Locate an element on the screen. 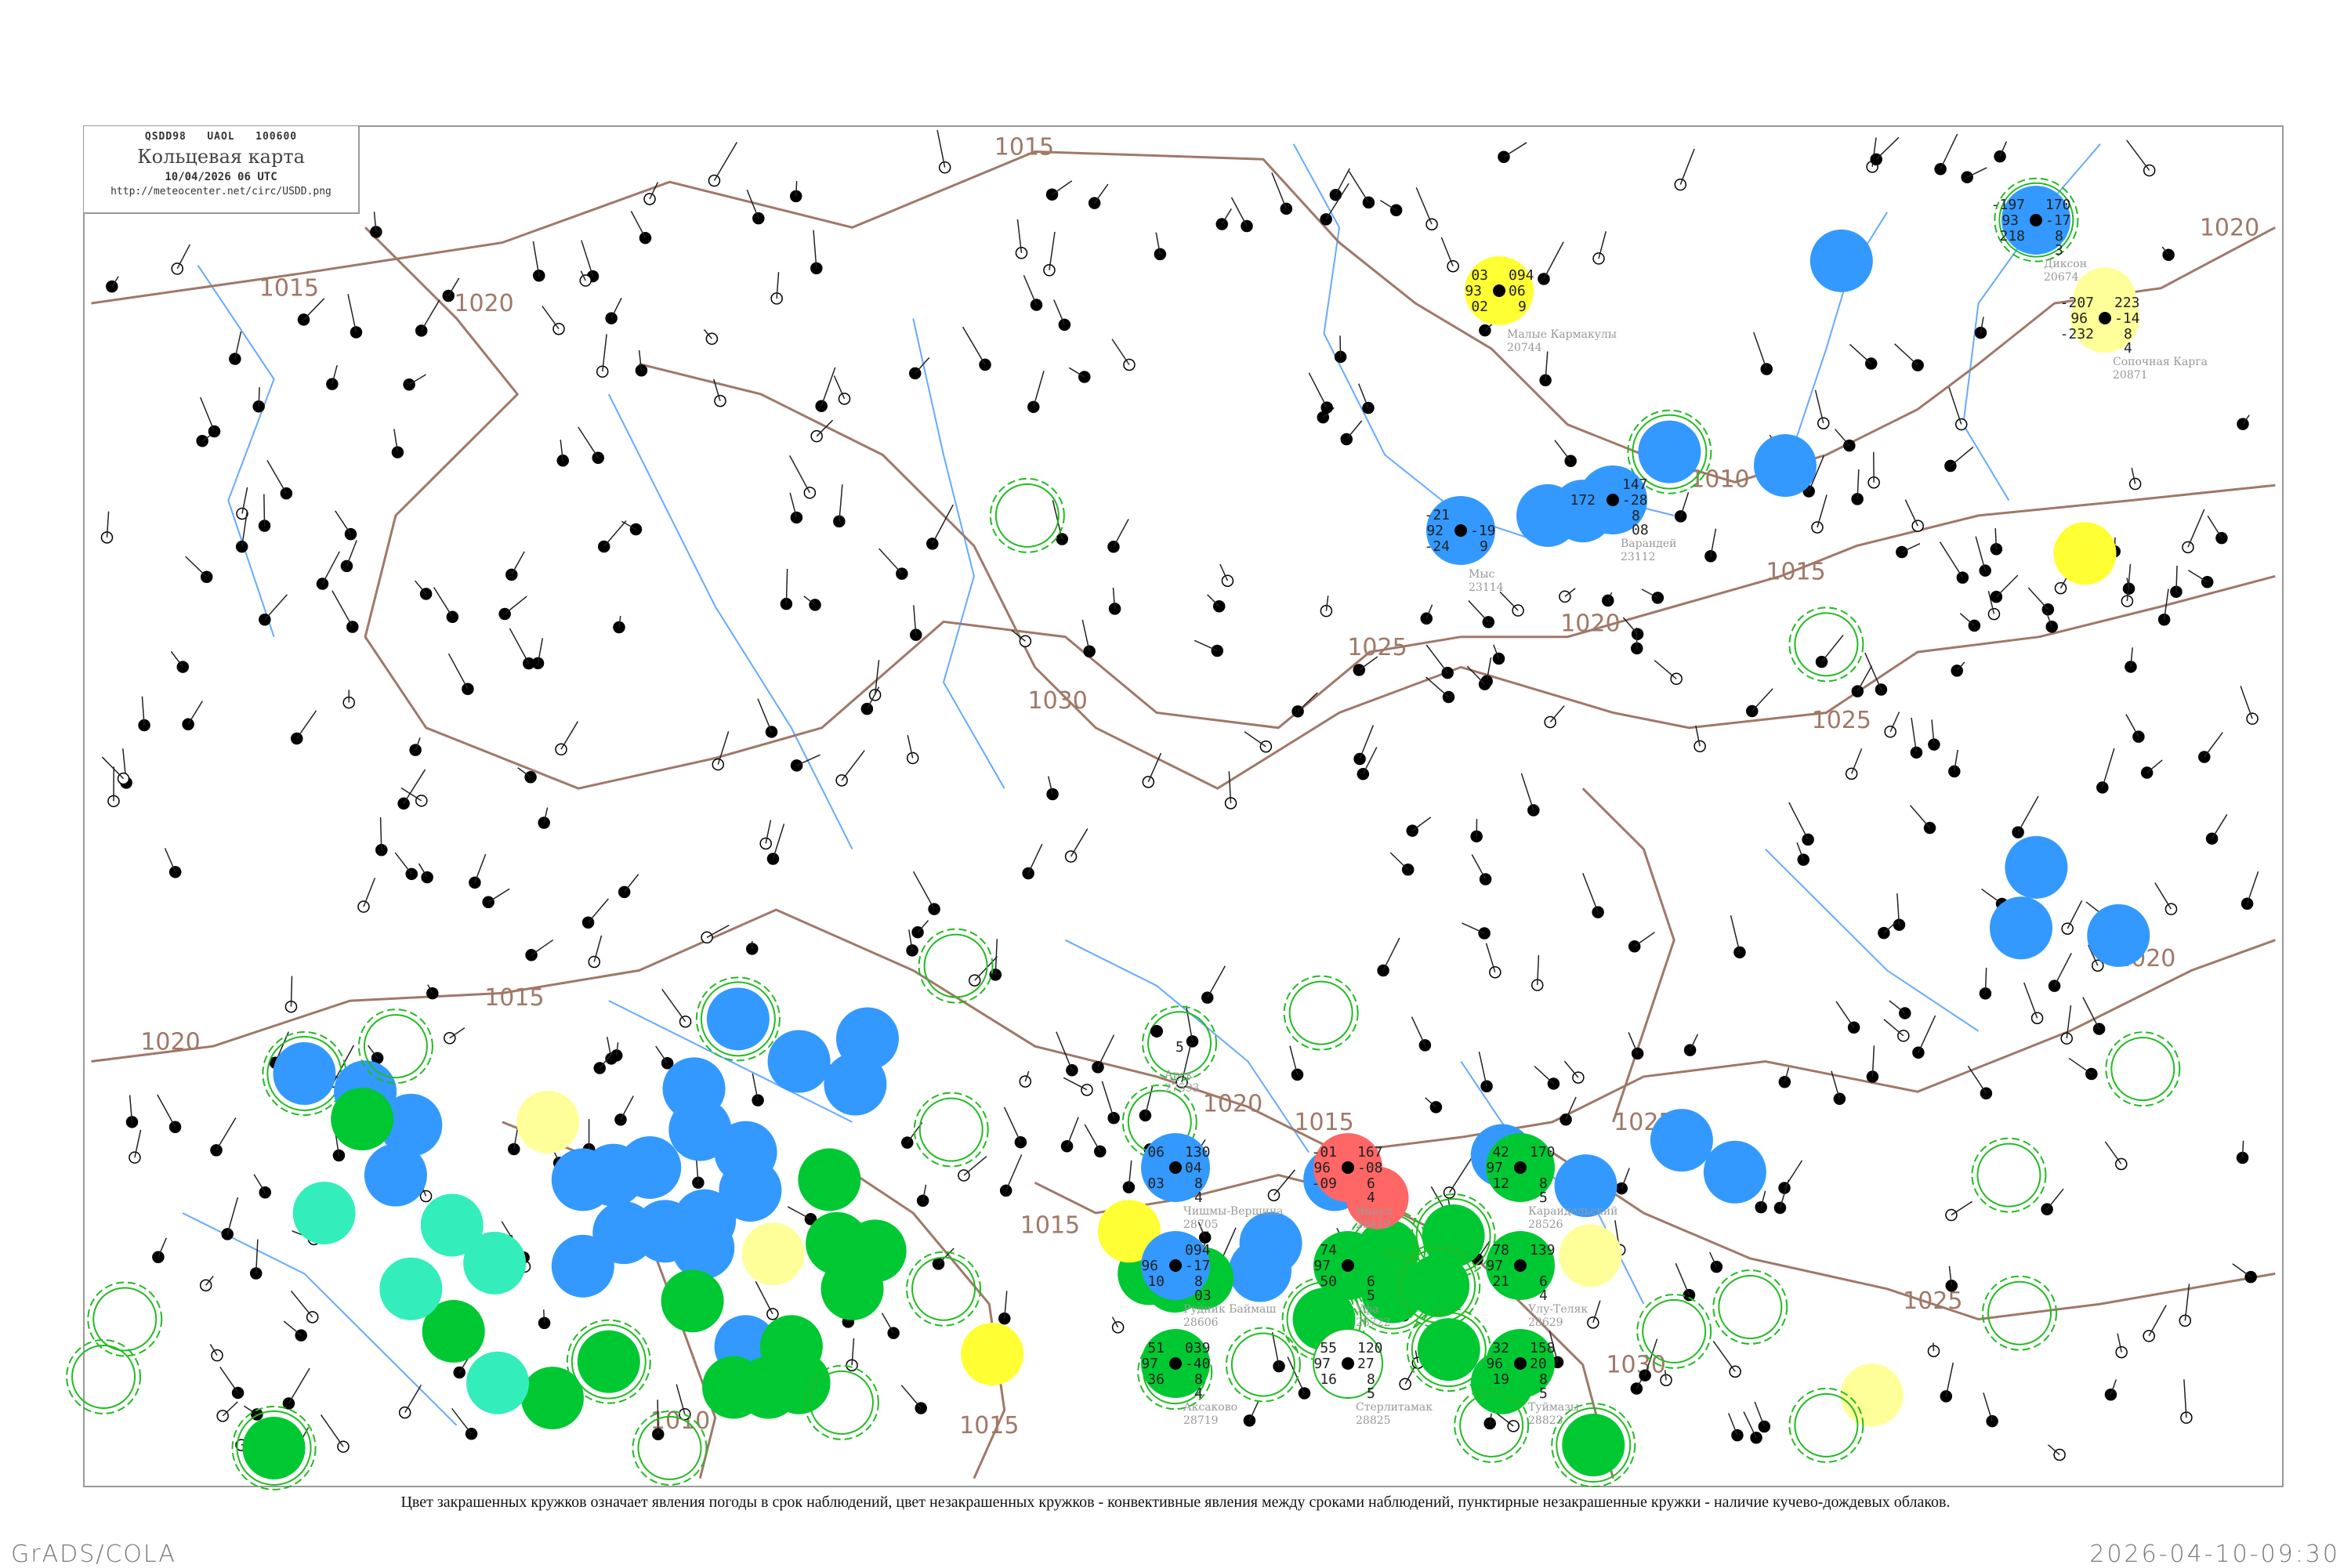  station-id: 28722 is located at coordinates (1373, 1322).